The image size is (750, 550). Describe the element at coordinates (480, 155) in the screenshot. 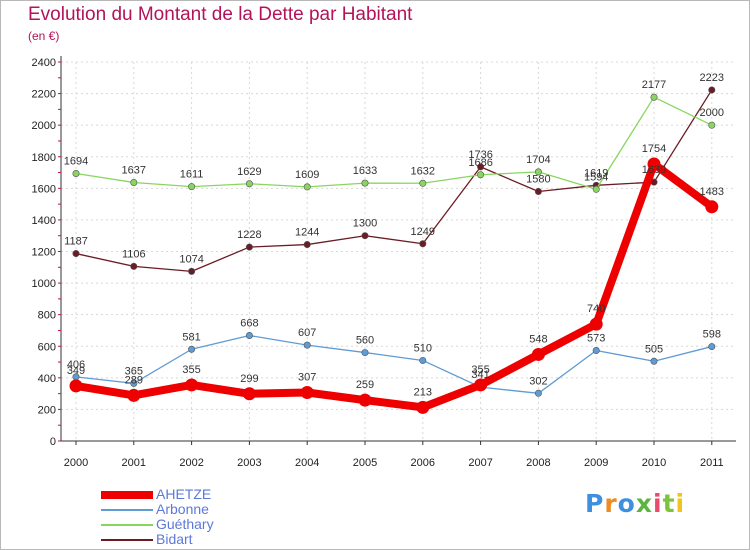

I see `data-label-bidart: 1736` at that location.